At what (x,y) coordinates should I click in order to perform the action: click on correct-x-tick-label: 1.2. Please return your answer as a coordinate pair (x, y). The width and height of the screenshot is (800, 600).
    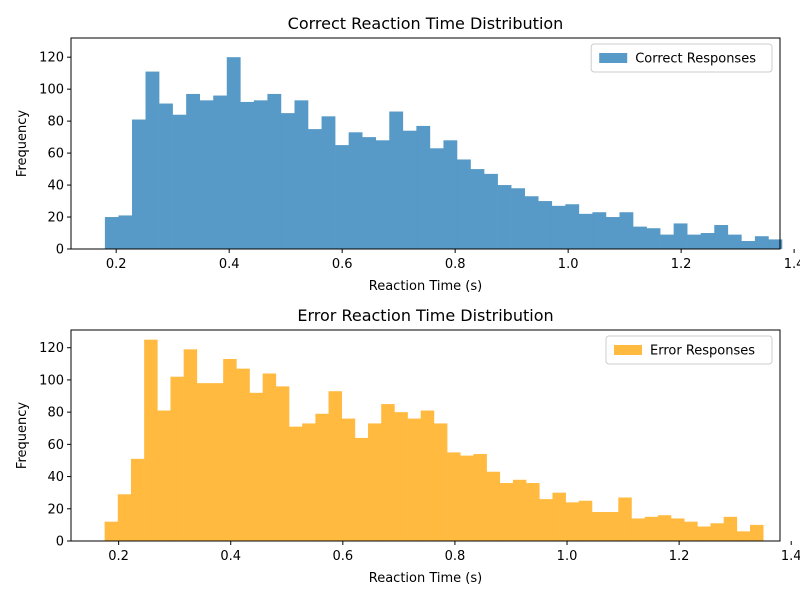
    Looking at the image, I should click on (681, 264).